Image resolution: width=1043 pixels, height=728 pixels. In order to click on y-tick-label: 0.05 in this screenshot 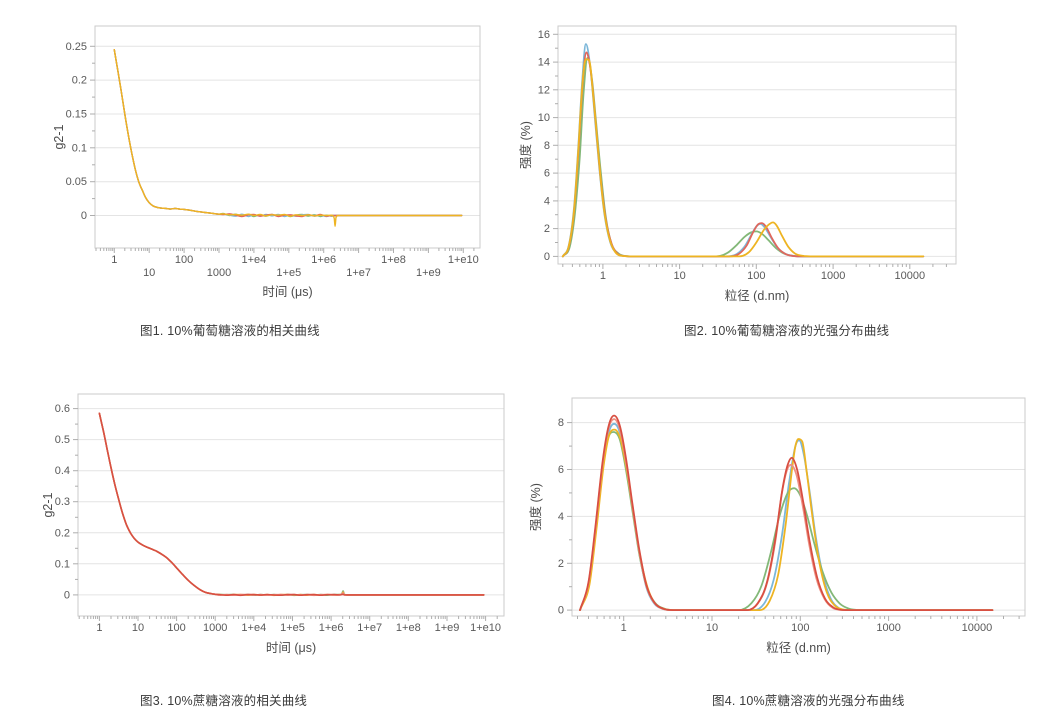, I will do `click(76, 182)`.